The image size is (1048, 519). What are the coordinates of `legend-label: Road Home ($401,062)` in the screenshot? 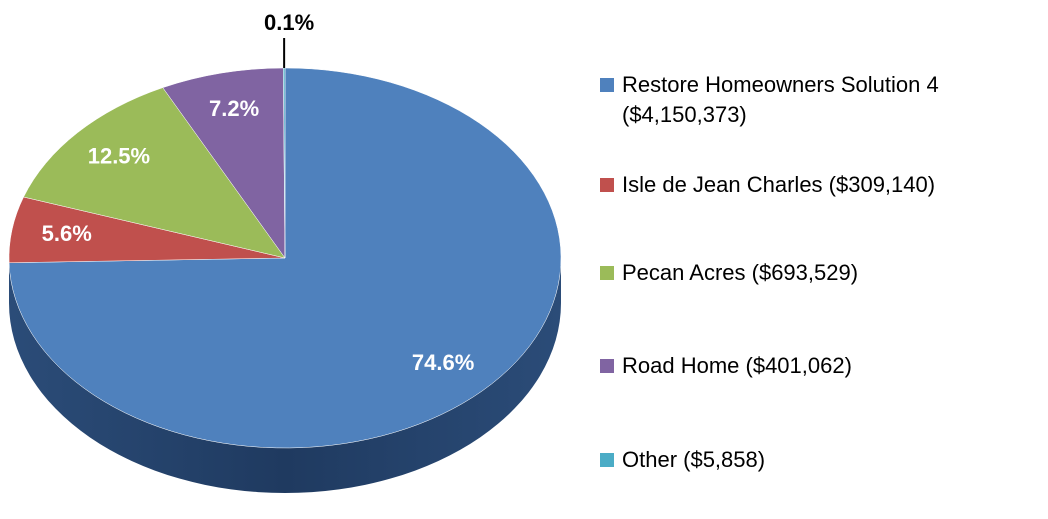 It's located at (737, 365).